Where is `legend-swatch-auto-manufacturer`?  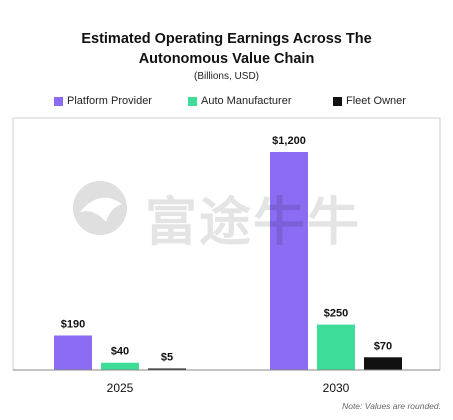
legend-swatch-auto-manufacturer is located at coordinates (192, 101).